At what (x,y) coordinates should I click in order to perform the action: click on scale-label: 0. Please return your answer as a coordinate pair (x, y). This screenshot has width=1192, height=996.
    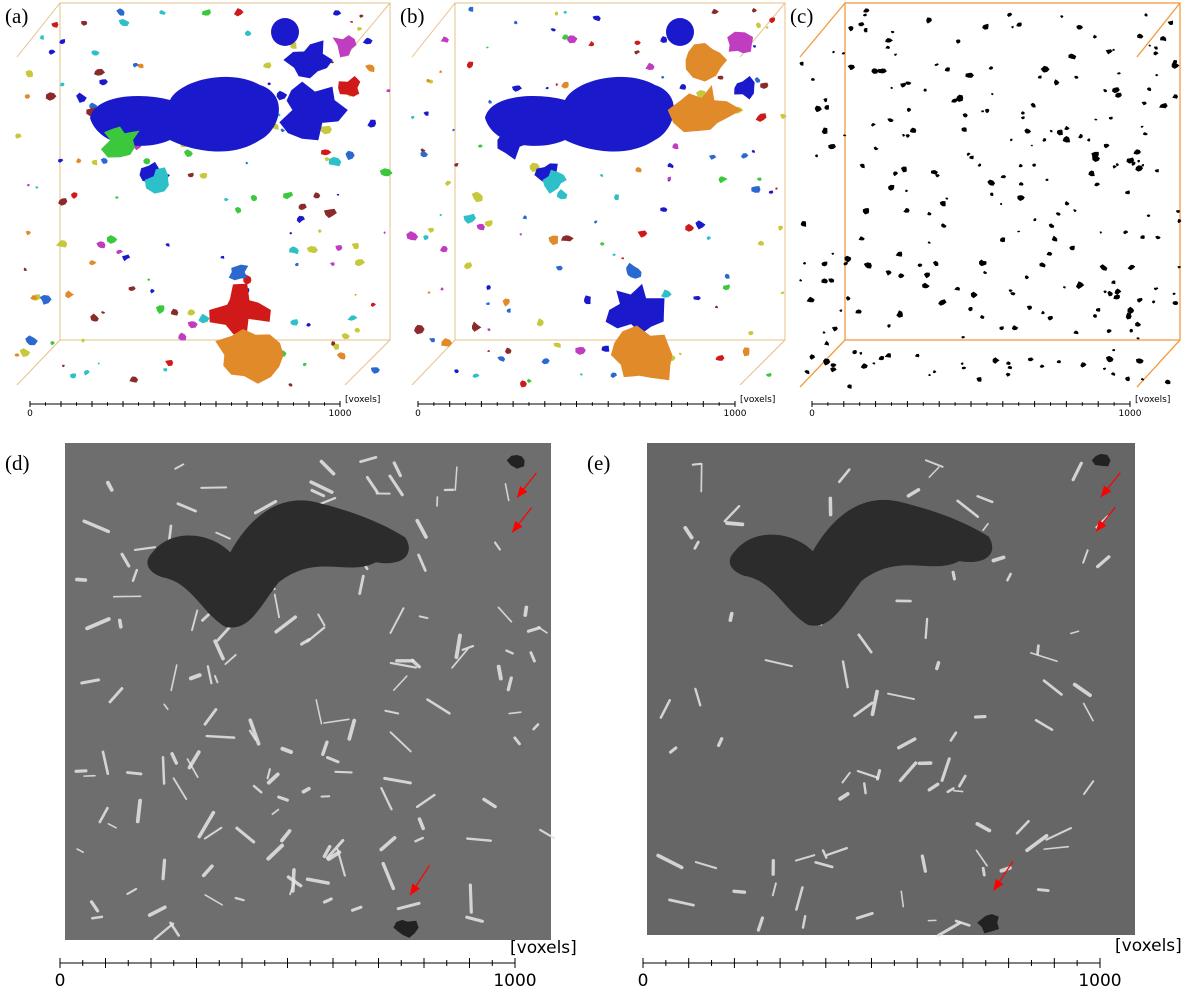
    Looking at the image, I should click on (60, 981).